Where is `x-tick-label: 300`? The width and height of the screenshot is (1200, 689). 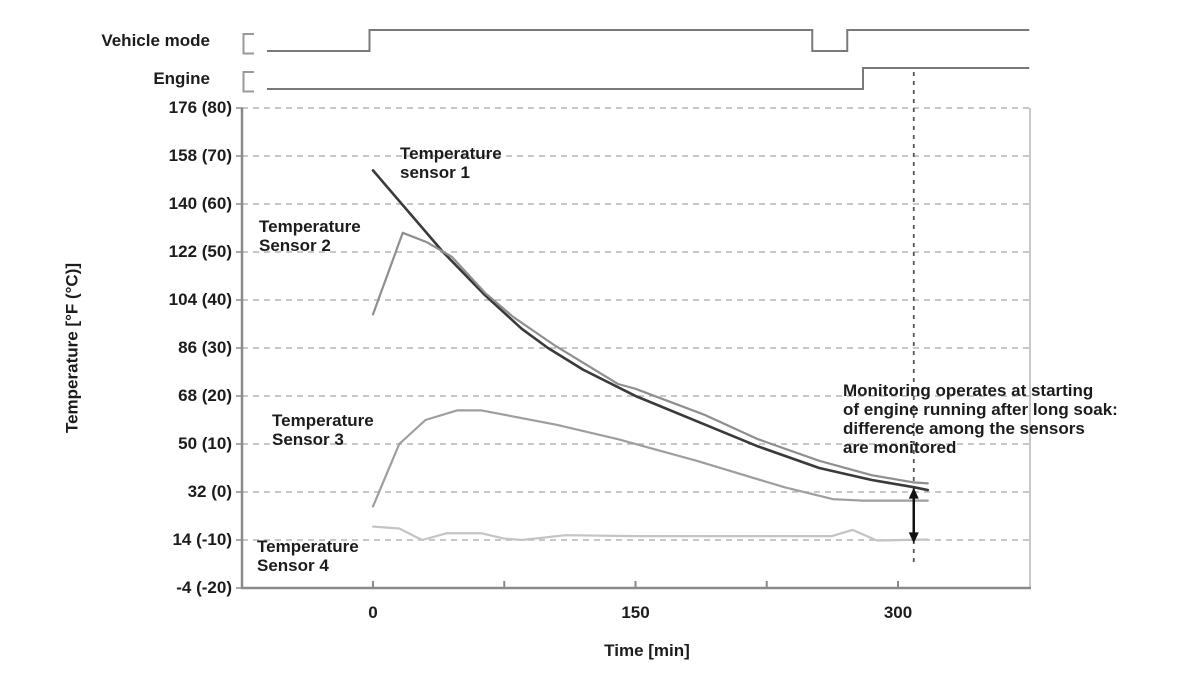 x-tick-label: 300 is located at coordinates (898, 612).